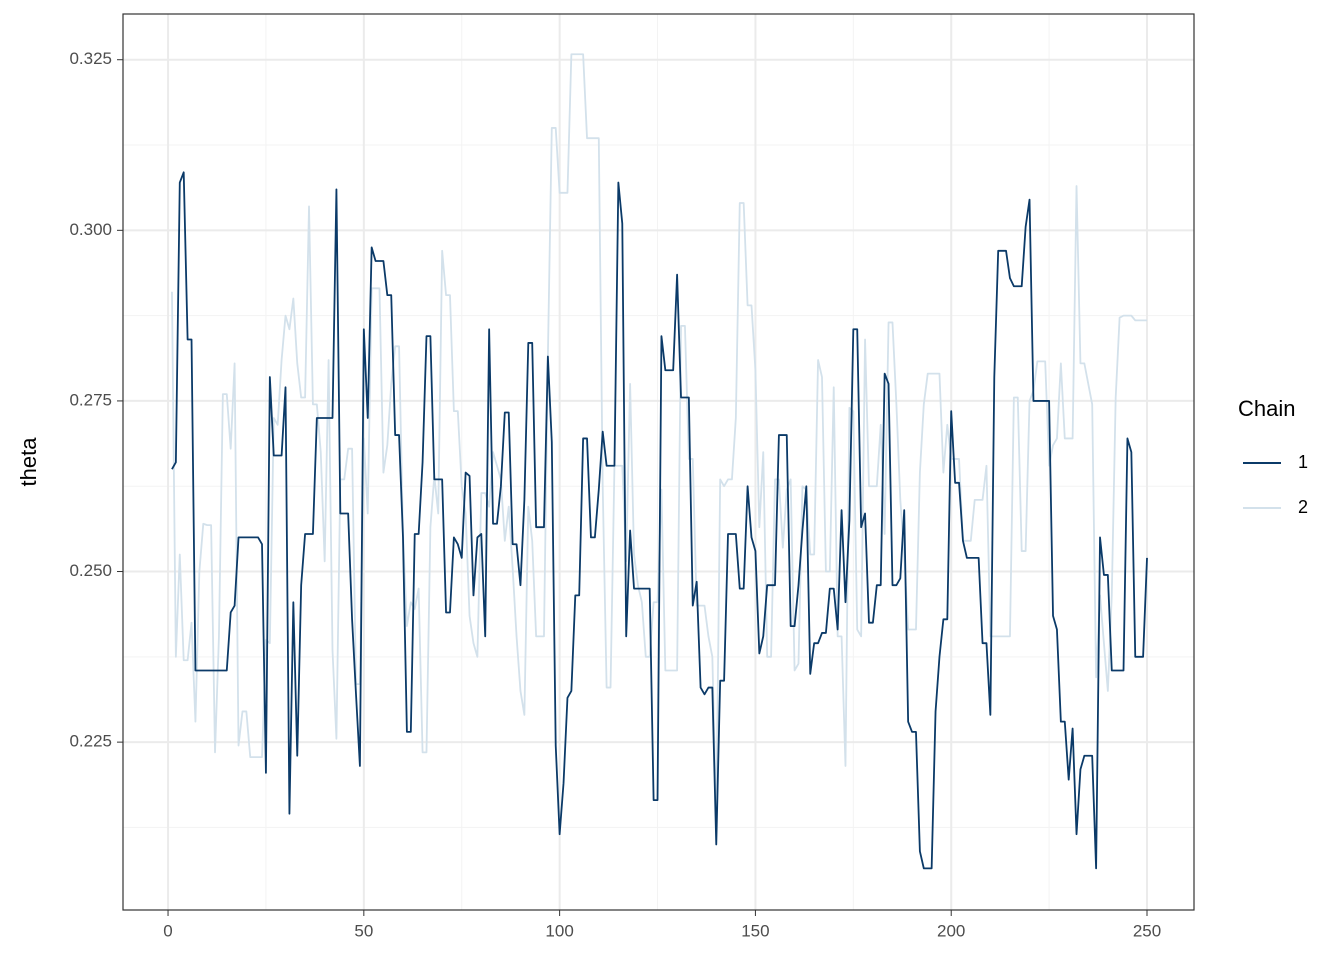 Image resolution: width=1344 pixels, height=960 pixels. What do you see at coordinates (1303, 507) in the screenshot?
I see `legend-label: 2` at bounding box center [1303, 507].